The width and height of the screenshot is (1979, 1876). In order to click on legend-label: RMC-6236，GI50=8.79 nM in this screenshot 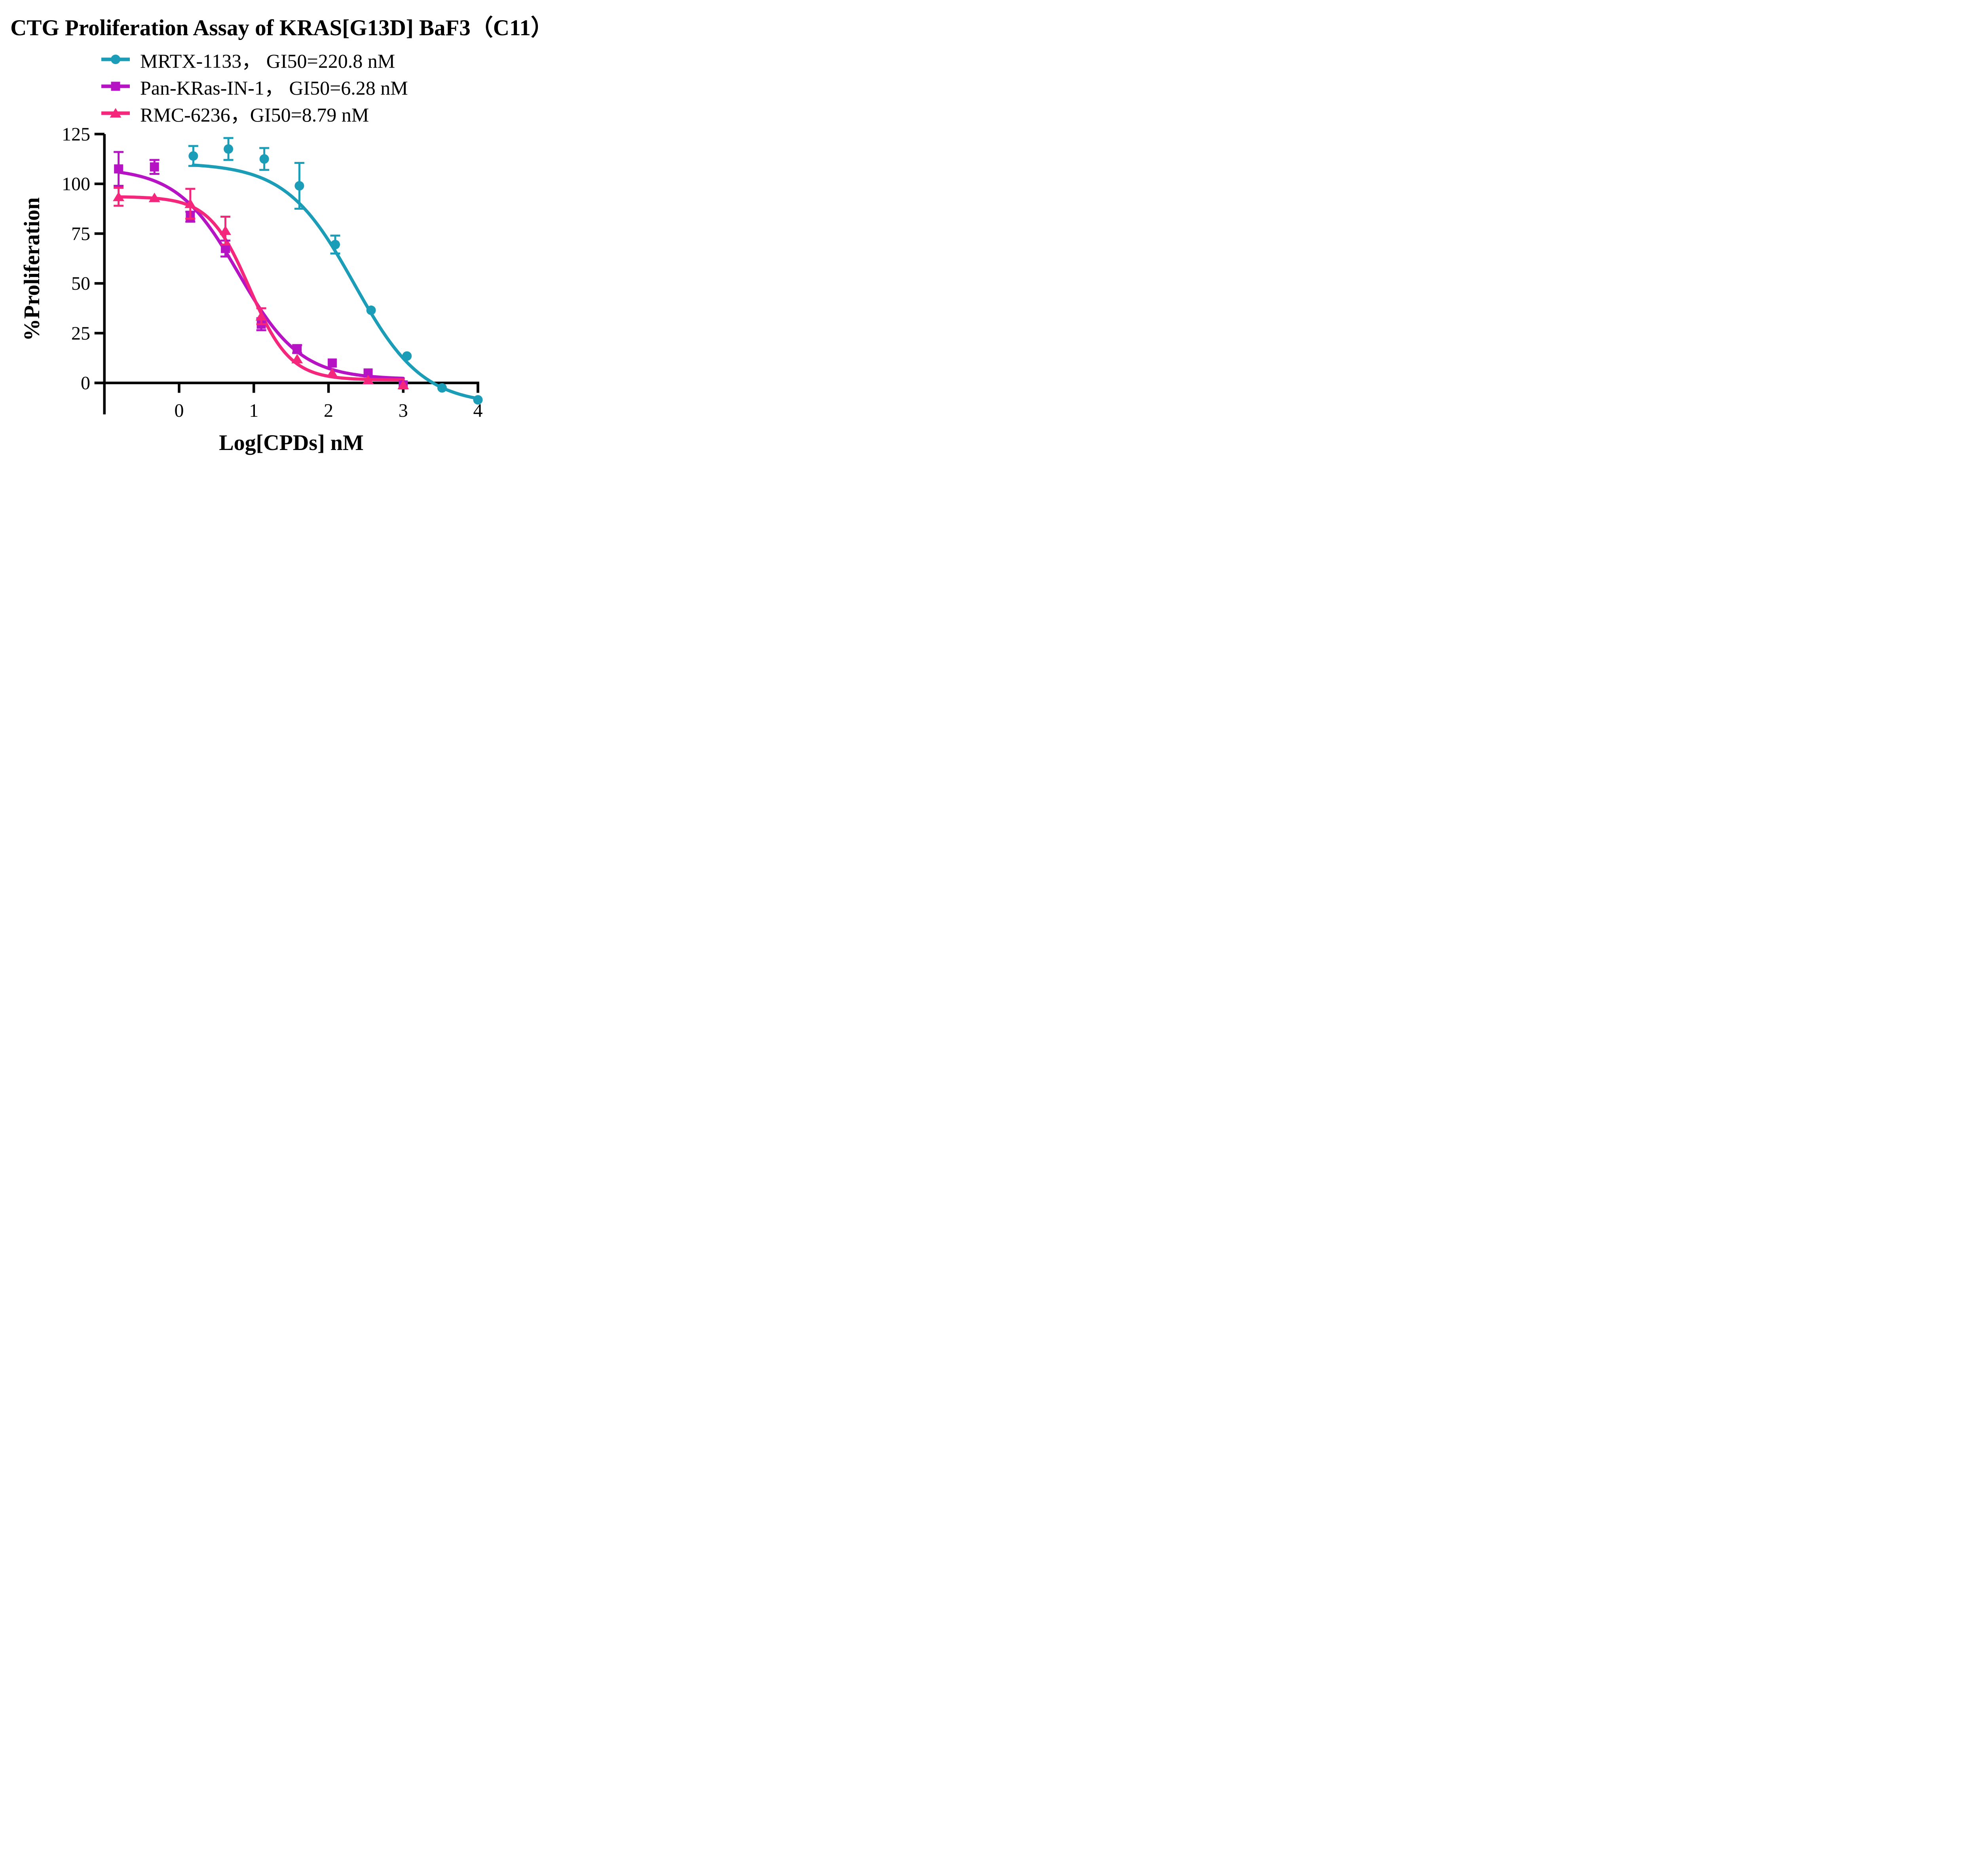, I will do `click(254, 115)`.